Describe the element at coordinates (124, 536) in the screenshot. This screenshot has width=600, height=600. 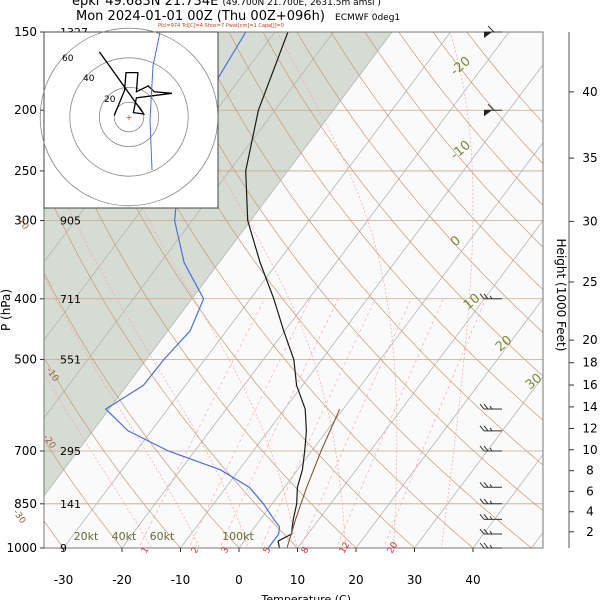
I see `wind-scale-label: 40kt` at that location.